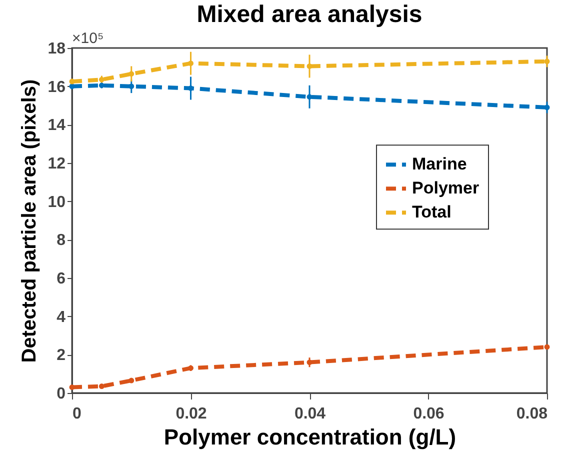 The height and width of the screenshot is (459, 566). Describe the element at coordinates (446, 188) in the screenshot. I see `legend-label: Polymer` at that location.